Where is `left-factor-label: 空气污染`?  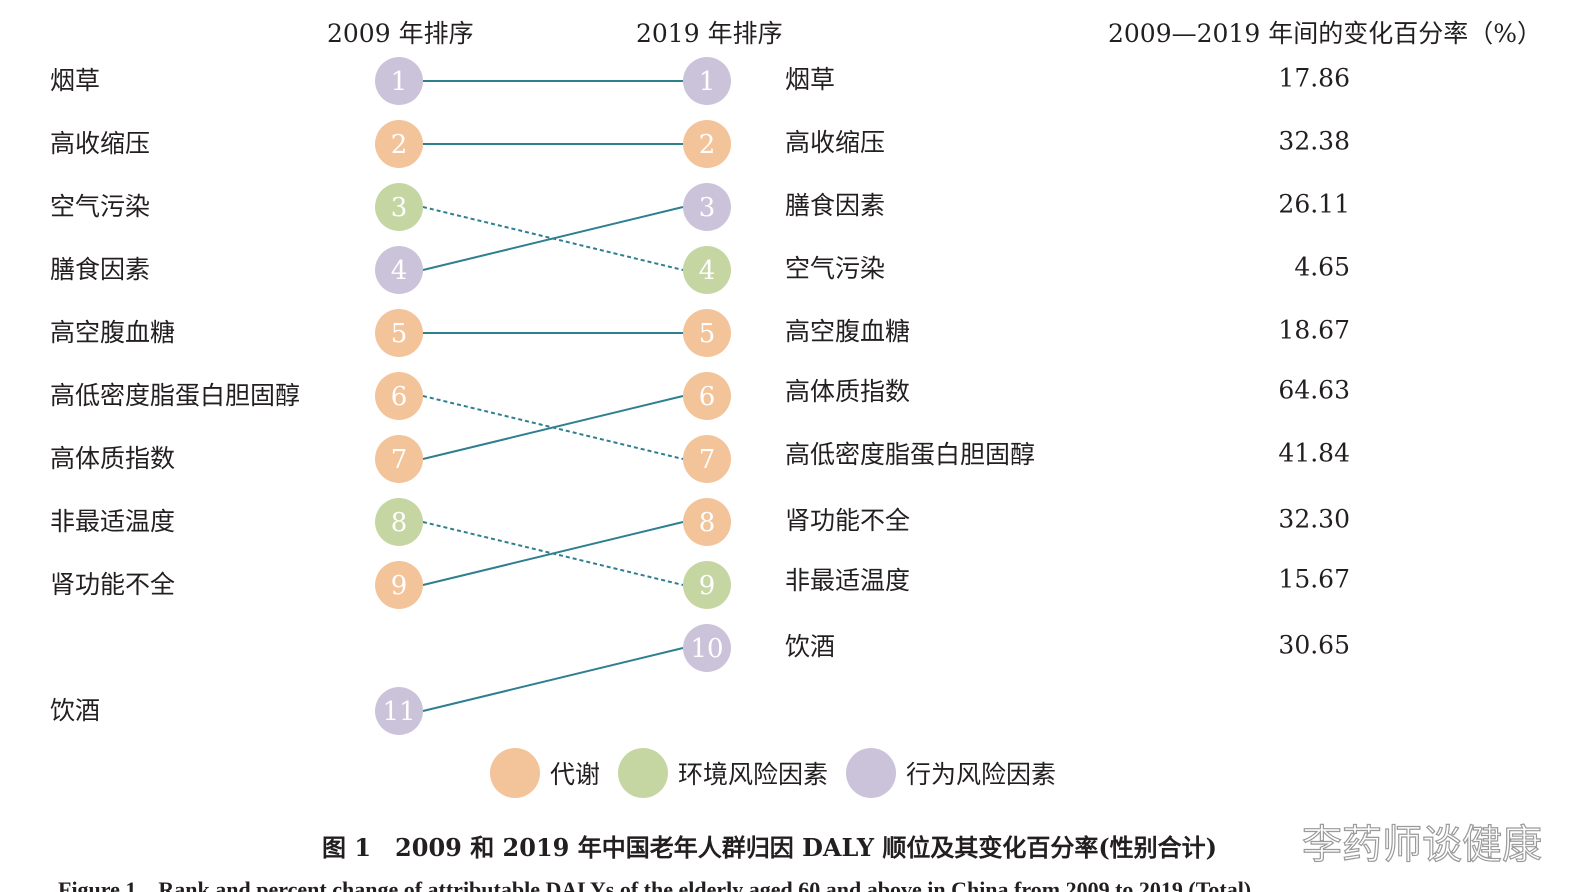
left-factor-label: 空气污染 is located at coordinates (100, 206).